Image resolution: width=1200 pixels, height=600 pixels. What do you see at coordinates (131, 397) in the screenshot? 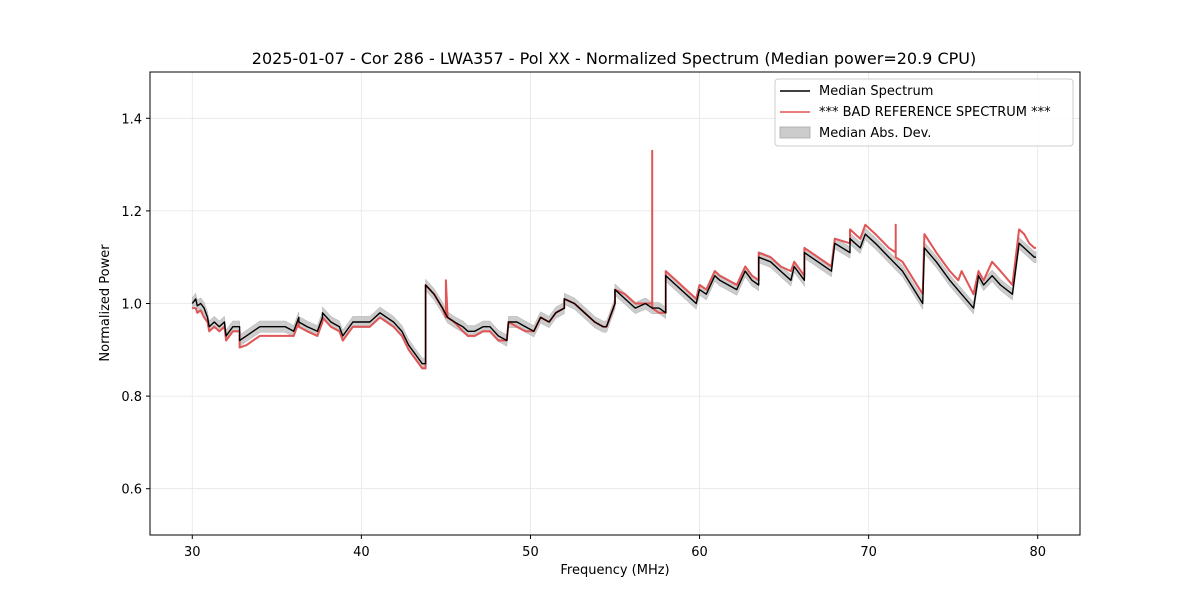
I see `y-tick-label: 0.8` at bounding box center [131, 397].